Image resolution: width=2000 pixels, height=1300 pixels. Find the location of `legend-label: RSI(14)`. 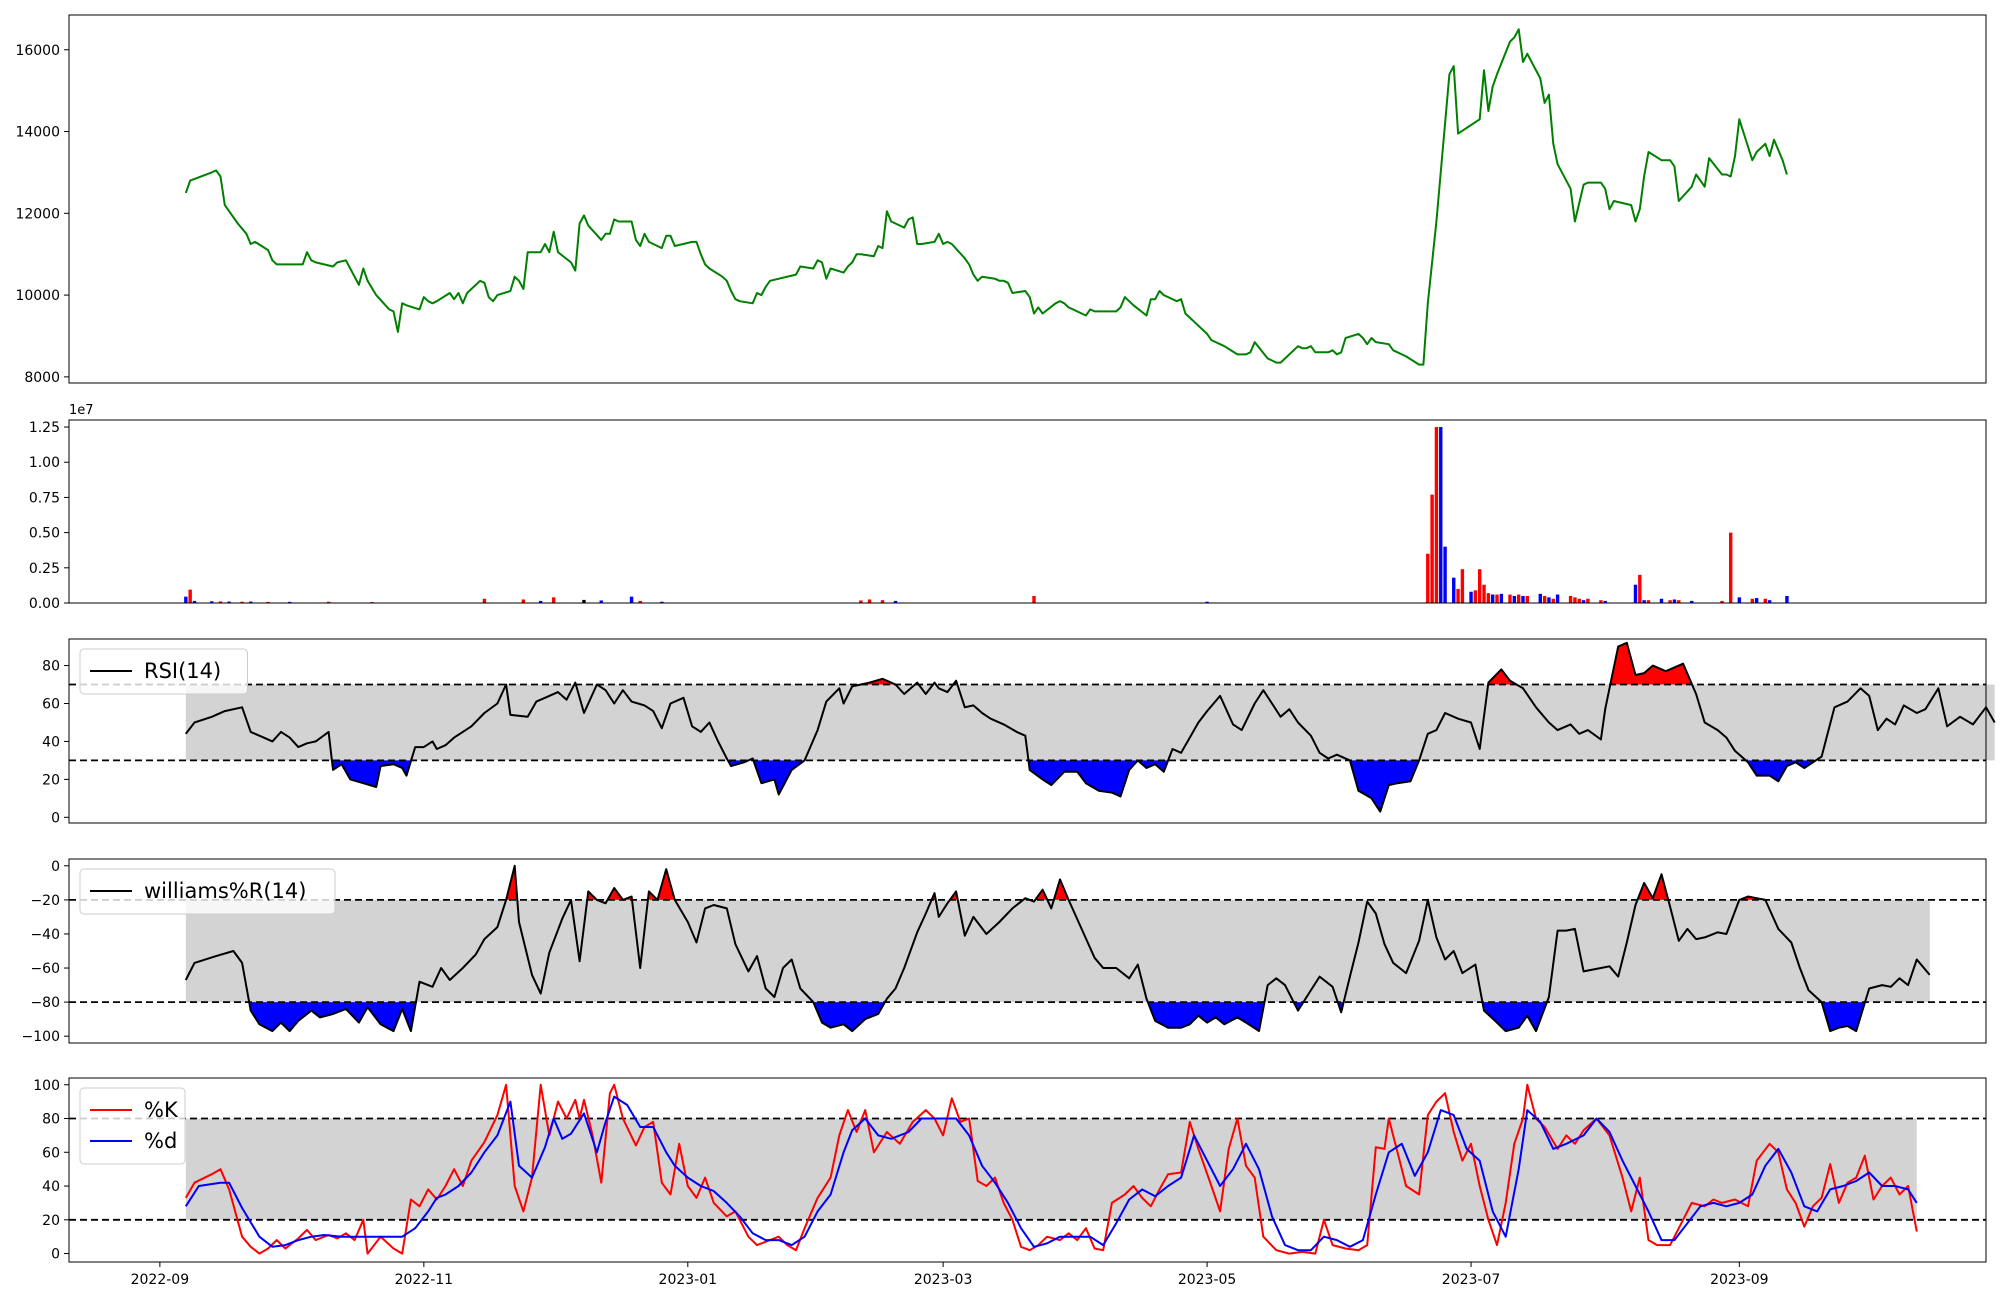

legend-label: RSI(14) is located at coordinates (182, 671).